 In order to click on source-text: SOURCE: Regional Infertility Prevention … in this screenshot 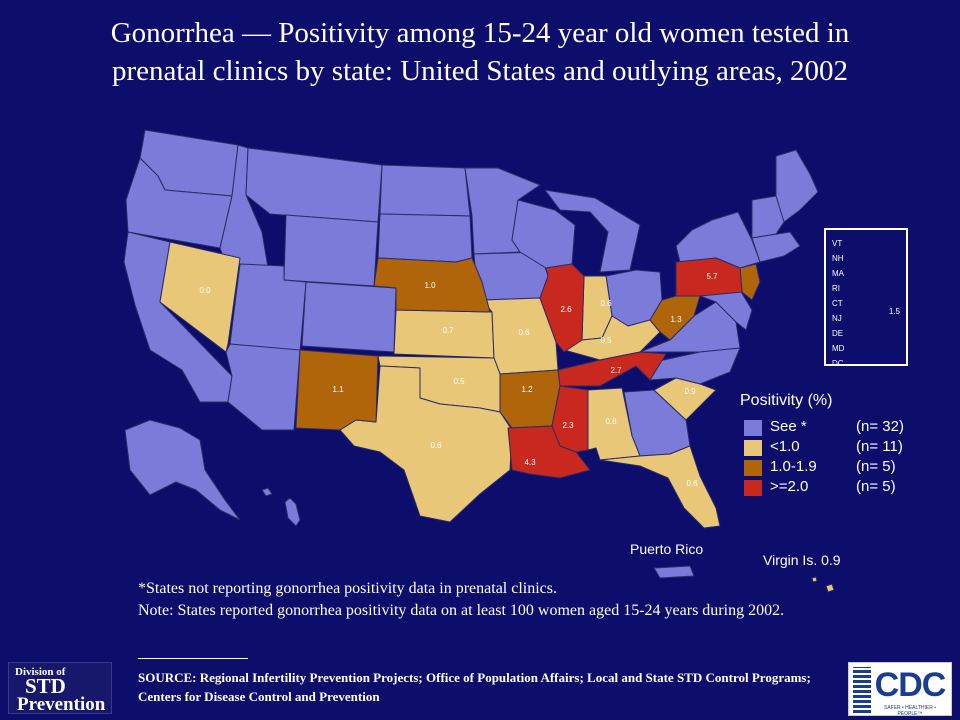, I will do `click(474, 687)`.